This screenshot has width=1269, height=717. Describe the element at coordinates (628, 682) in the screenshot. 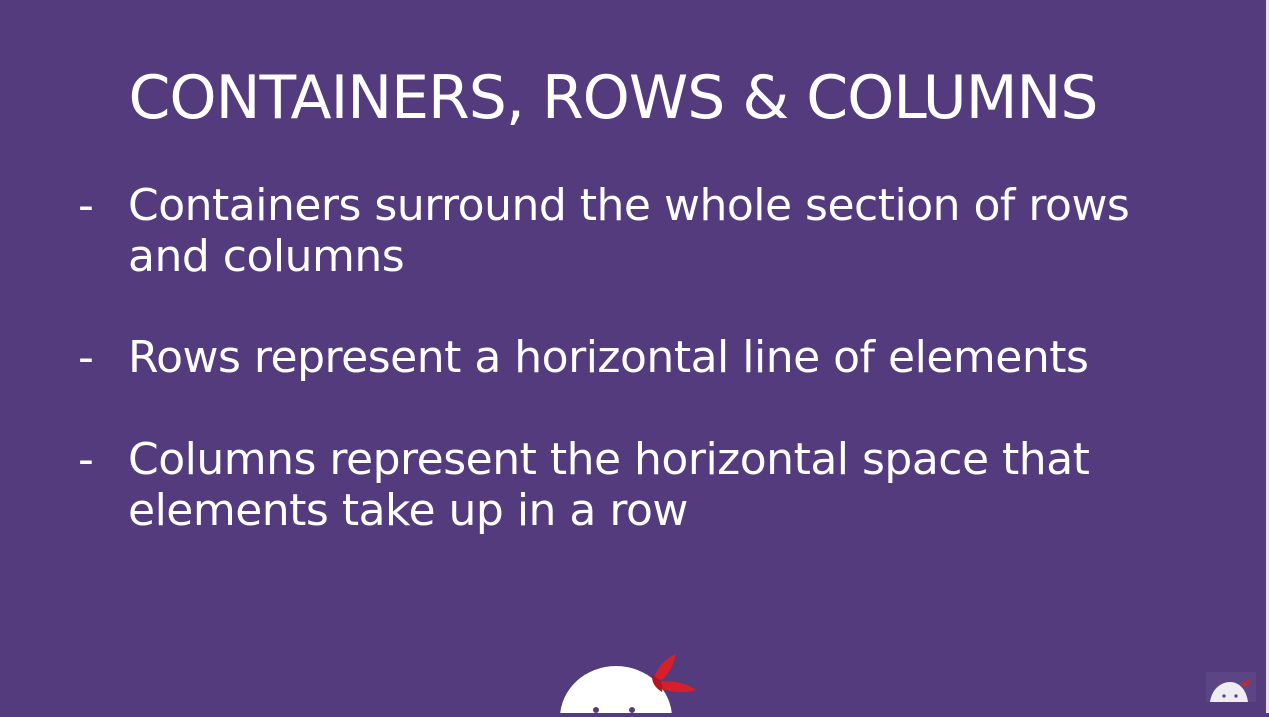

I see `ninja-mascot-icon` at that location.